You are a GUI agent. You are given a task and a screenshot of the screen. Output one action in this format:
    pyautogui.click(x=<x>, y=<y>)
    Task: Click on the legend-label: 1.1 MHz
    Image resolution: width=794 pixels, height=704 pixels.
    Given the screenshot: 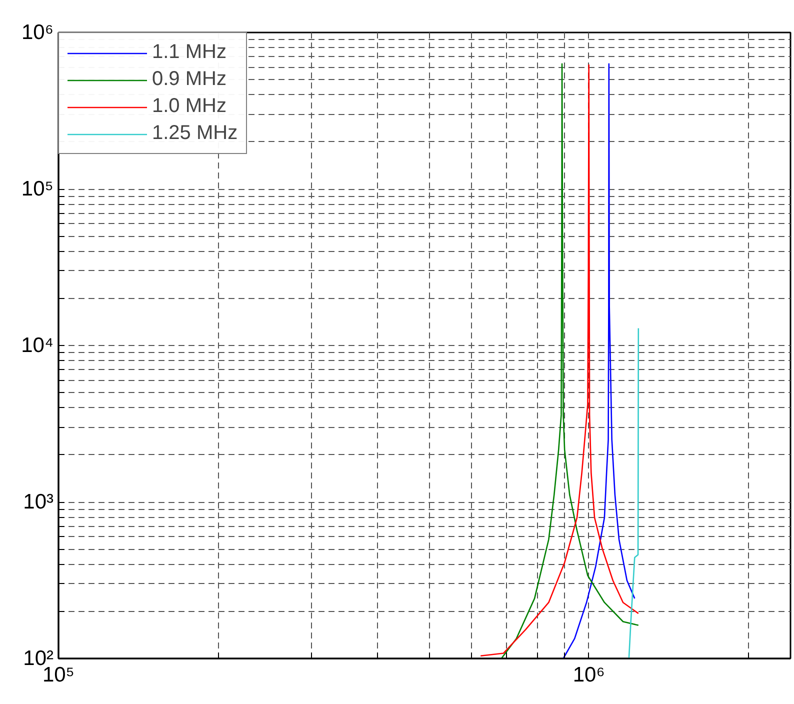 What is the action you would take?
    pyautogui.click(x=189, y=52)
    